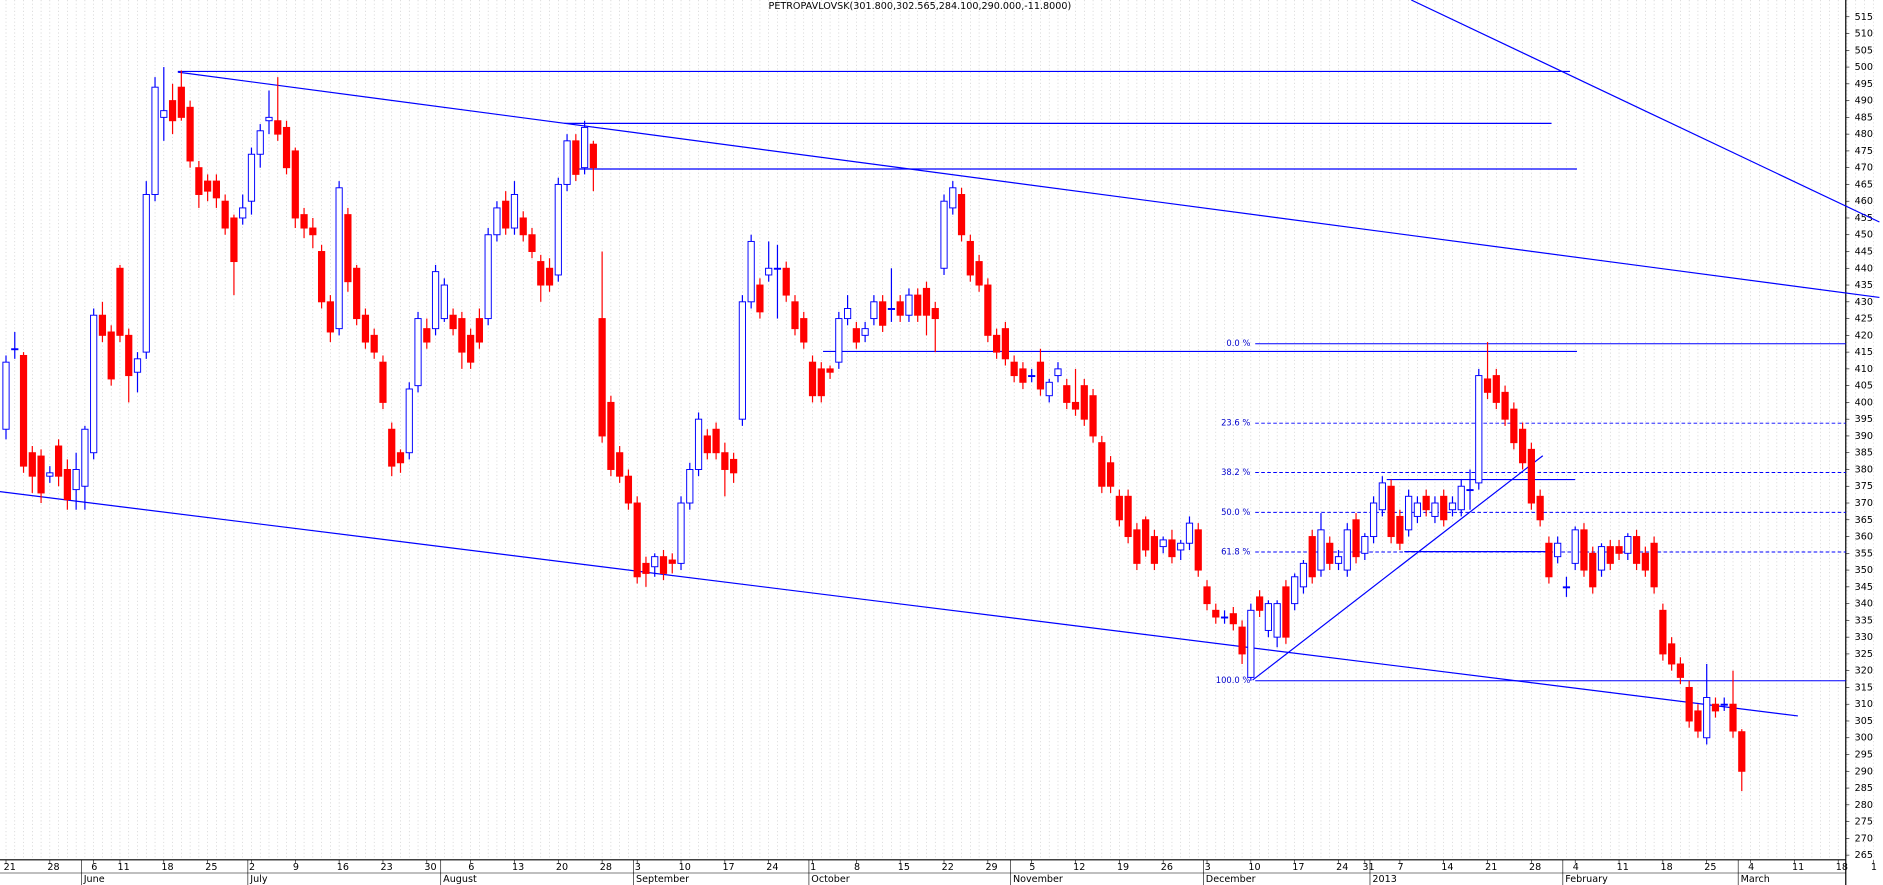 The image size is (1883, 885). Describe the element at coordinates (1864, 503) in the screenshot. I see `y-tick-label: 370` at that location.